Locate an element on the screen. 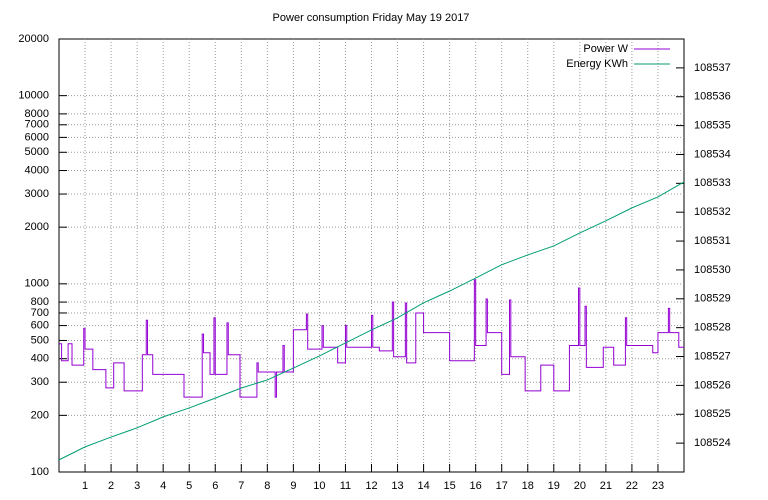  x-tick-label: 10 is located at coordinates (319, 486).